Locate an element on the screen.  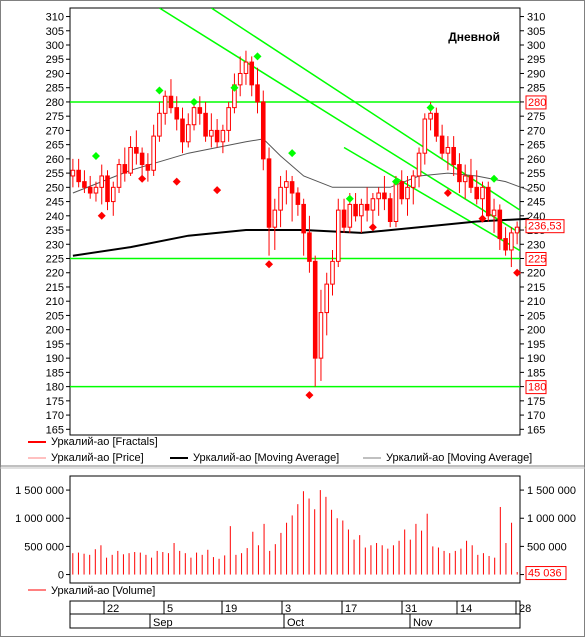
y-tick-label-right: 295 is located at coordinates (536, 60).